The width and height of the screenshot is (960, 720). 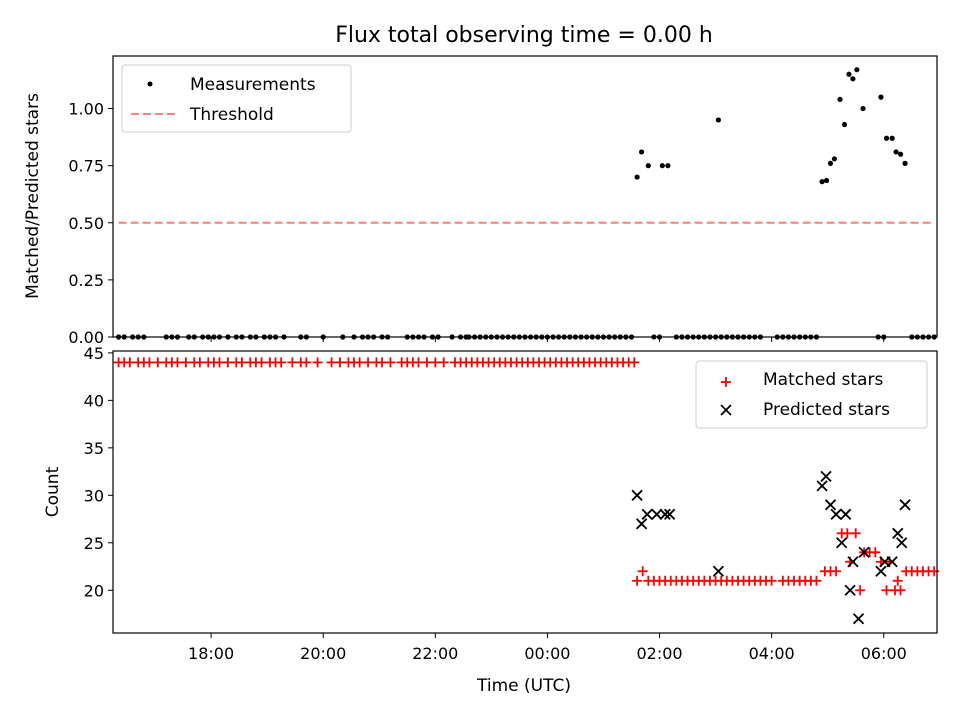 I want to click on ratio-legend: Measurements Threshold, so click(x=236, y=98).